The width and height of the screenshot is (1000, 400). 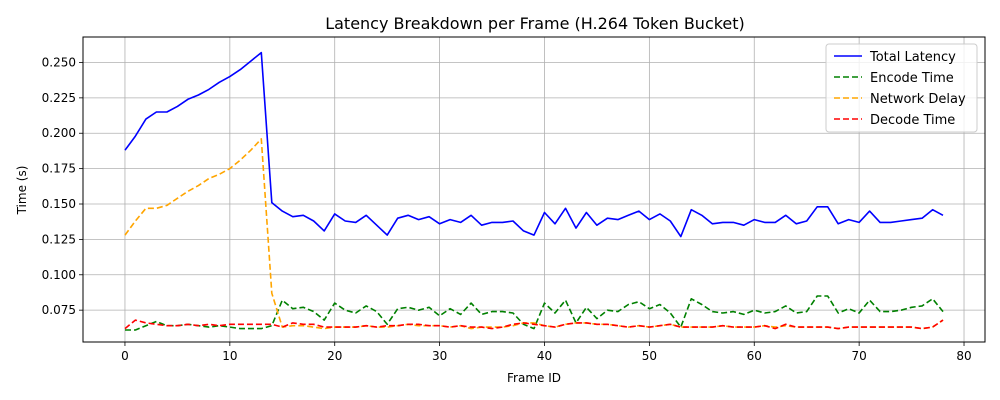 I want to click on x-tick-label: 60, so click(x=754, y=356).